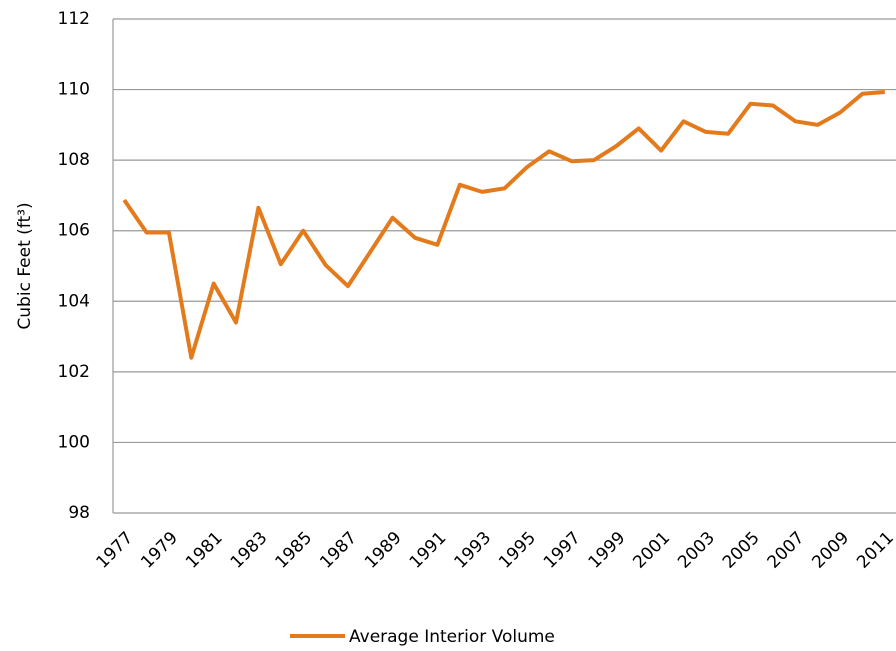  What do you see at coordinates (383, 550) in the screenshot?
I see `x-tick-label: 1989` at bounding box center [383, 550].